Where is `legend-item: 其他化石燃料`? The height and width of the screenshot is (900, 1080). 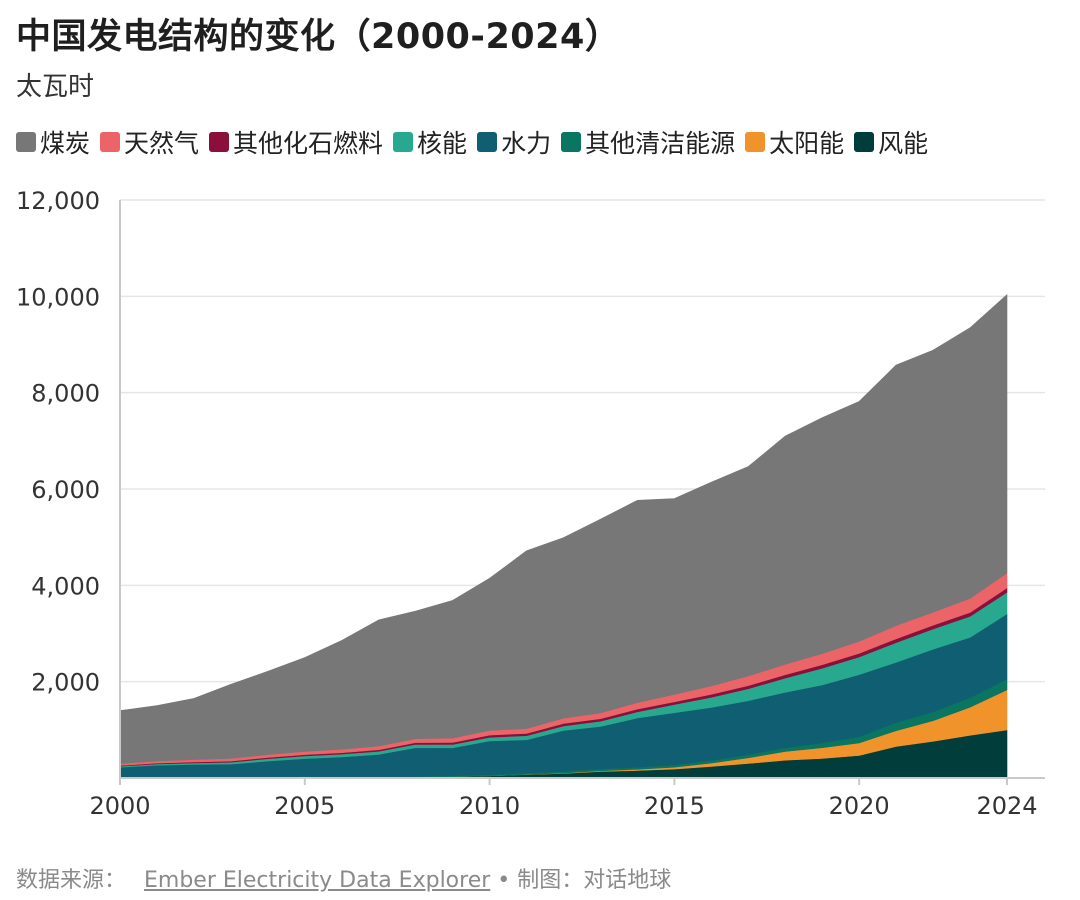 legend-item: 其他化石燃料 is located at coordinates (296, 142).